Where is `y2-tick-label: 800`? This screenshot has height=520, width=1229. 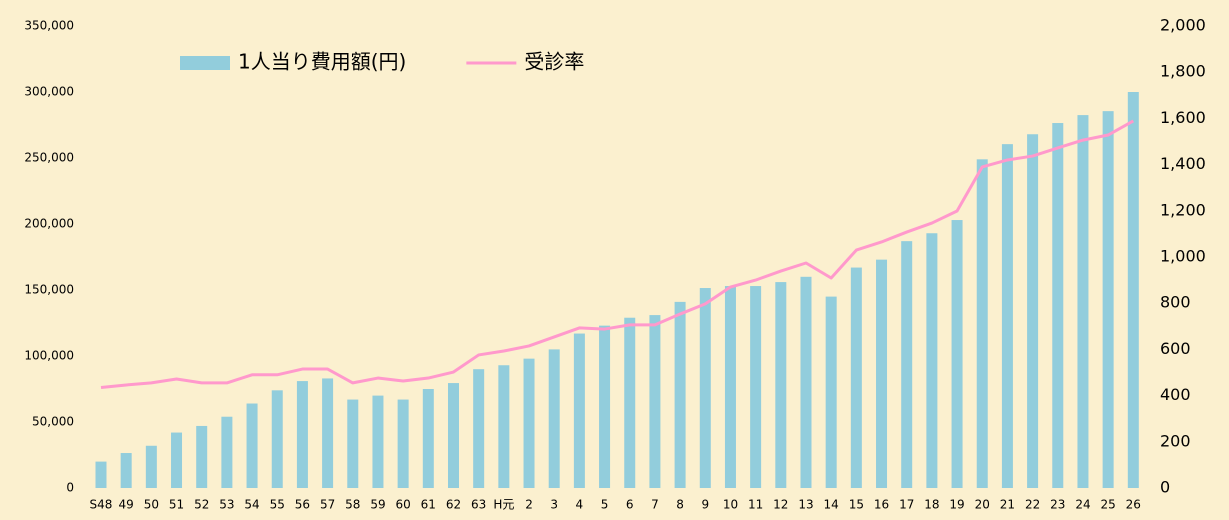 y2-tick-label: 800 is located at coordinates (1175, 302).